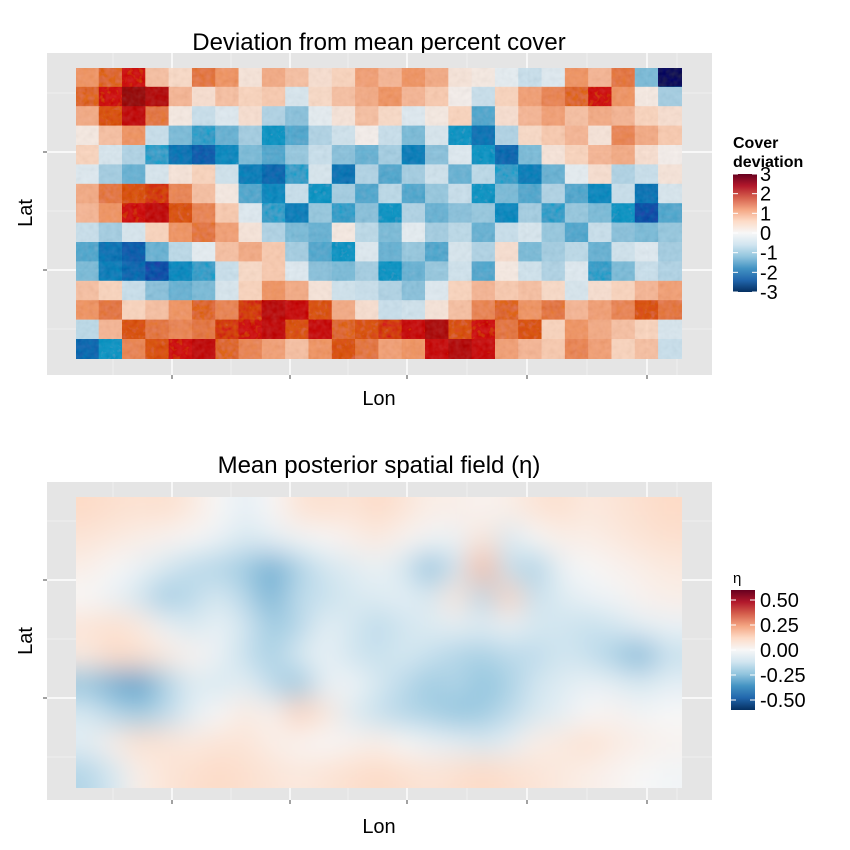 The image size is (850, 850). Describe the element at coordinates (768, 641) in the screenshot. I see `legend: η 0.50 0.25 0.00 -0.25 -0.50` at that location.